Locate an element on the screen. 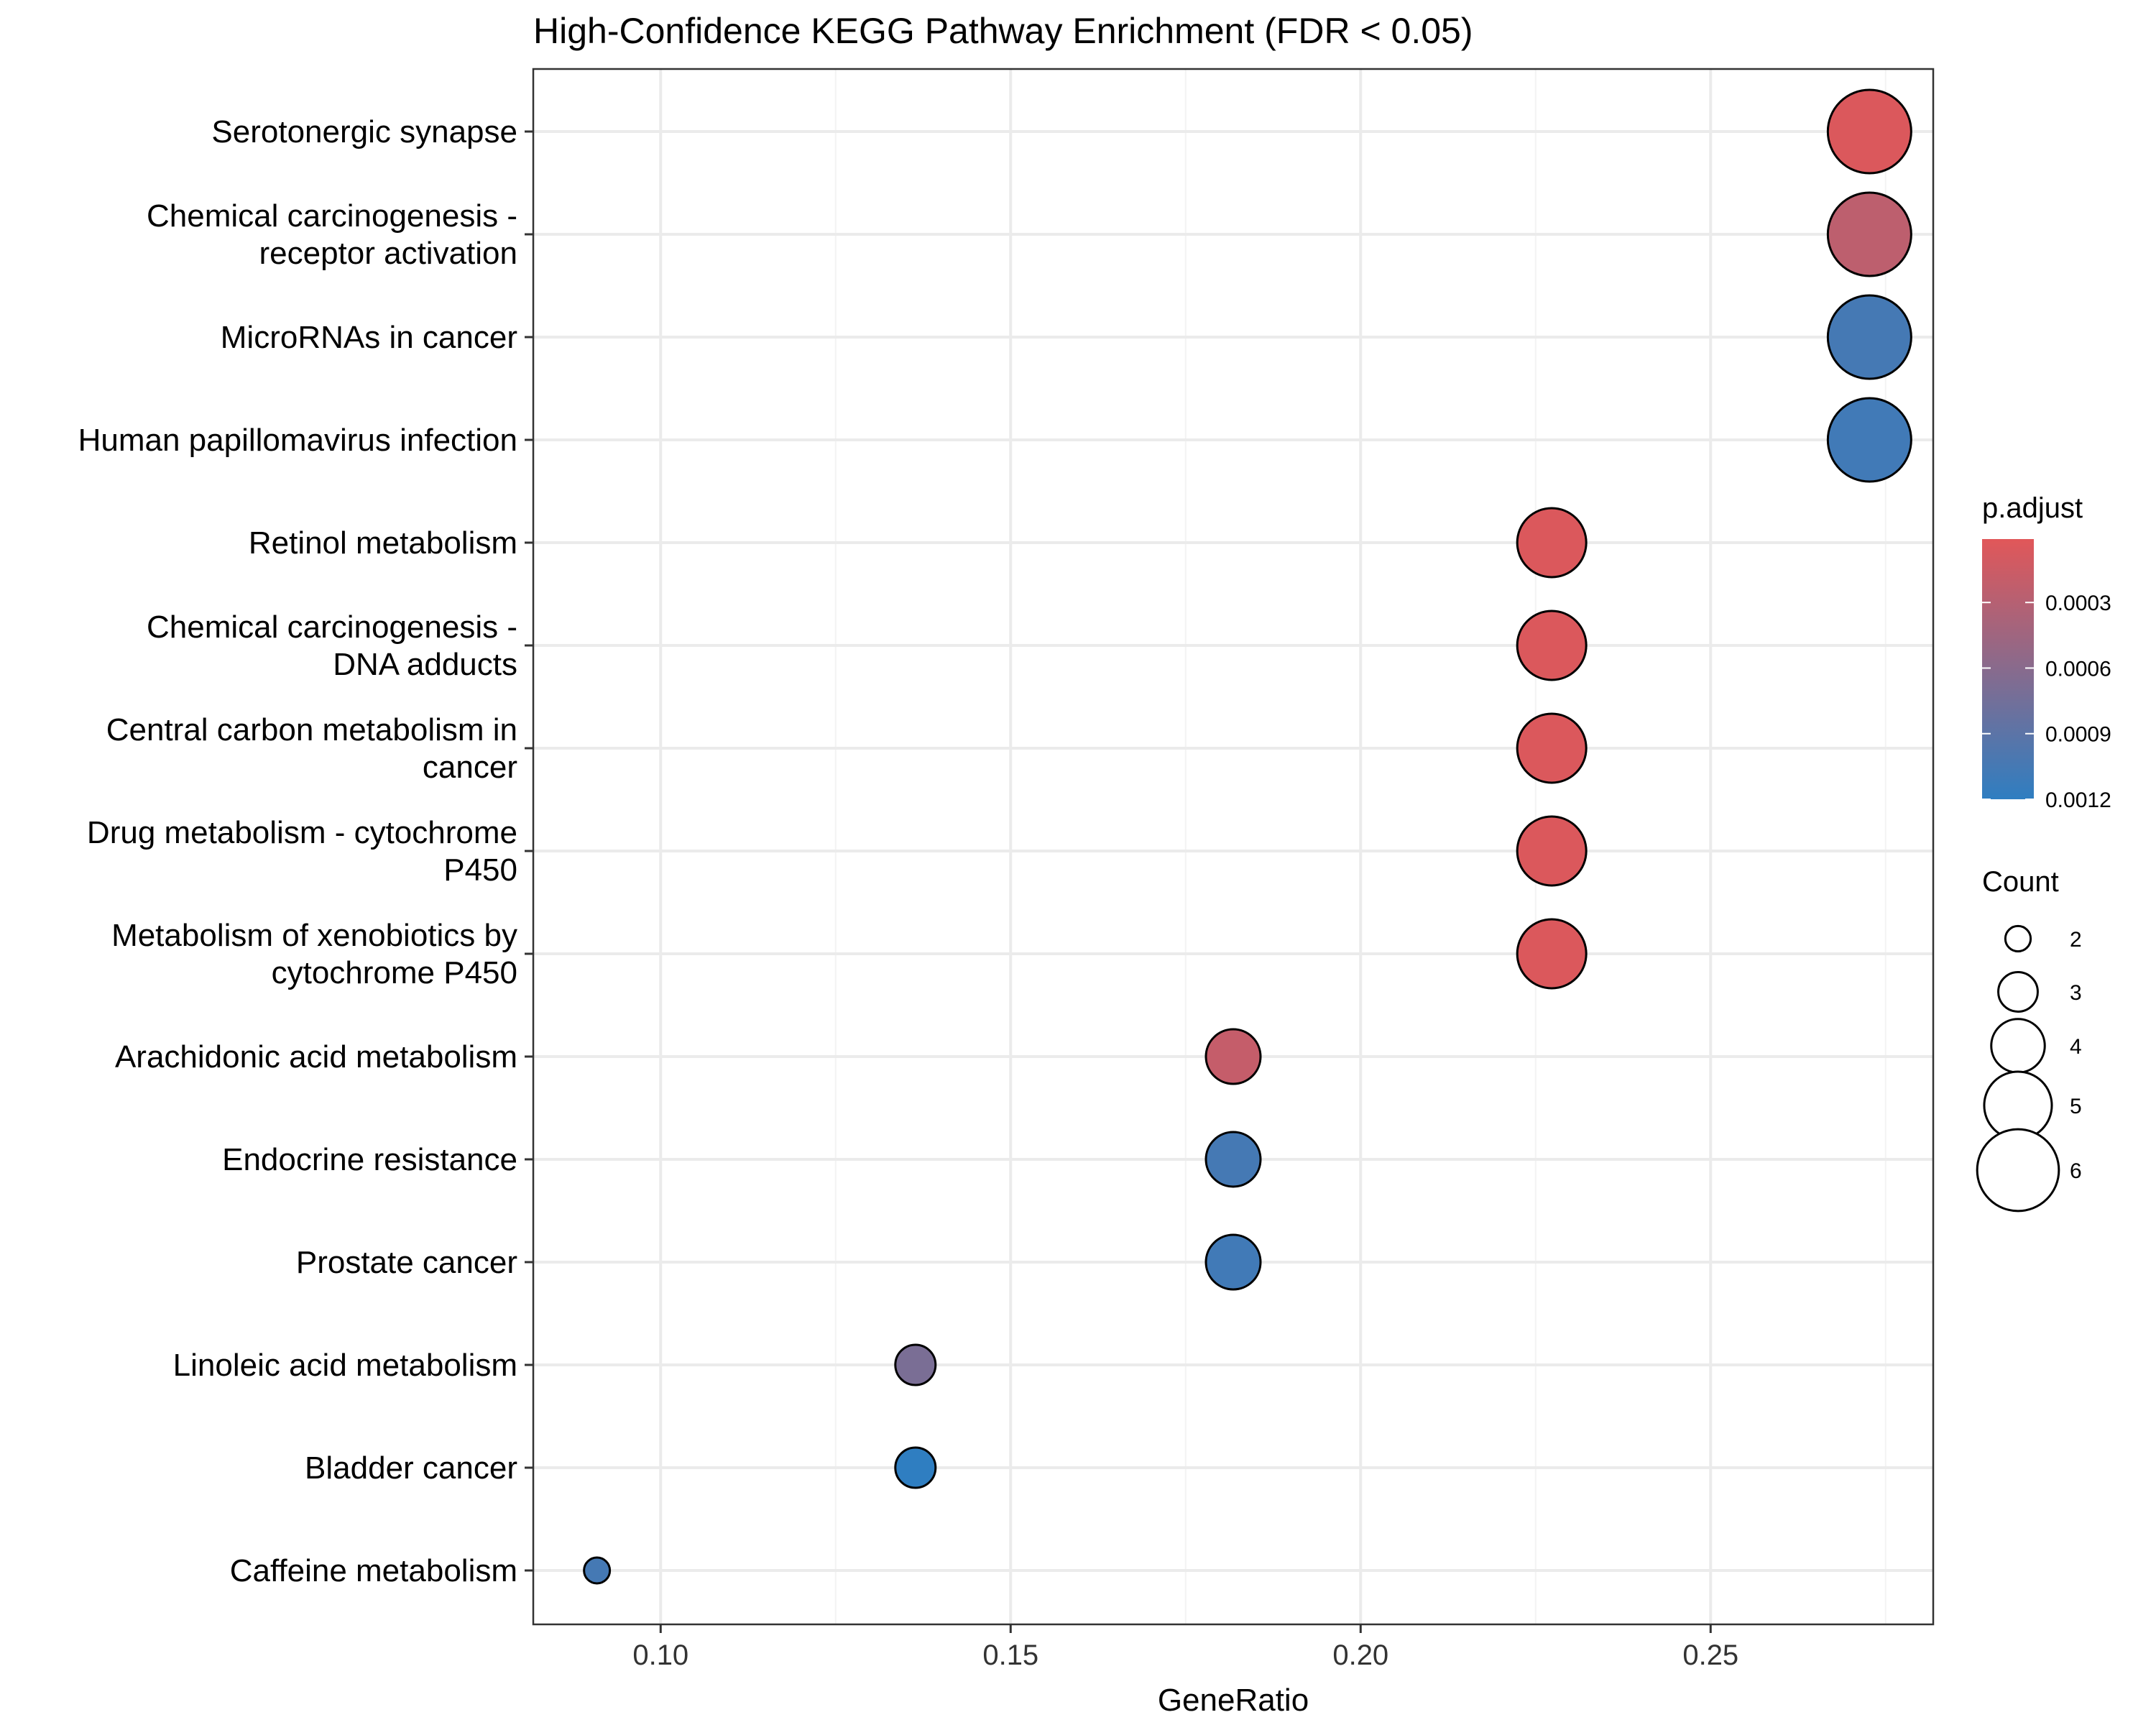 The image size is (2156, 1725). size-legend-label: 4 is located at coordinates (2076, 1047).